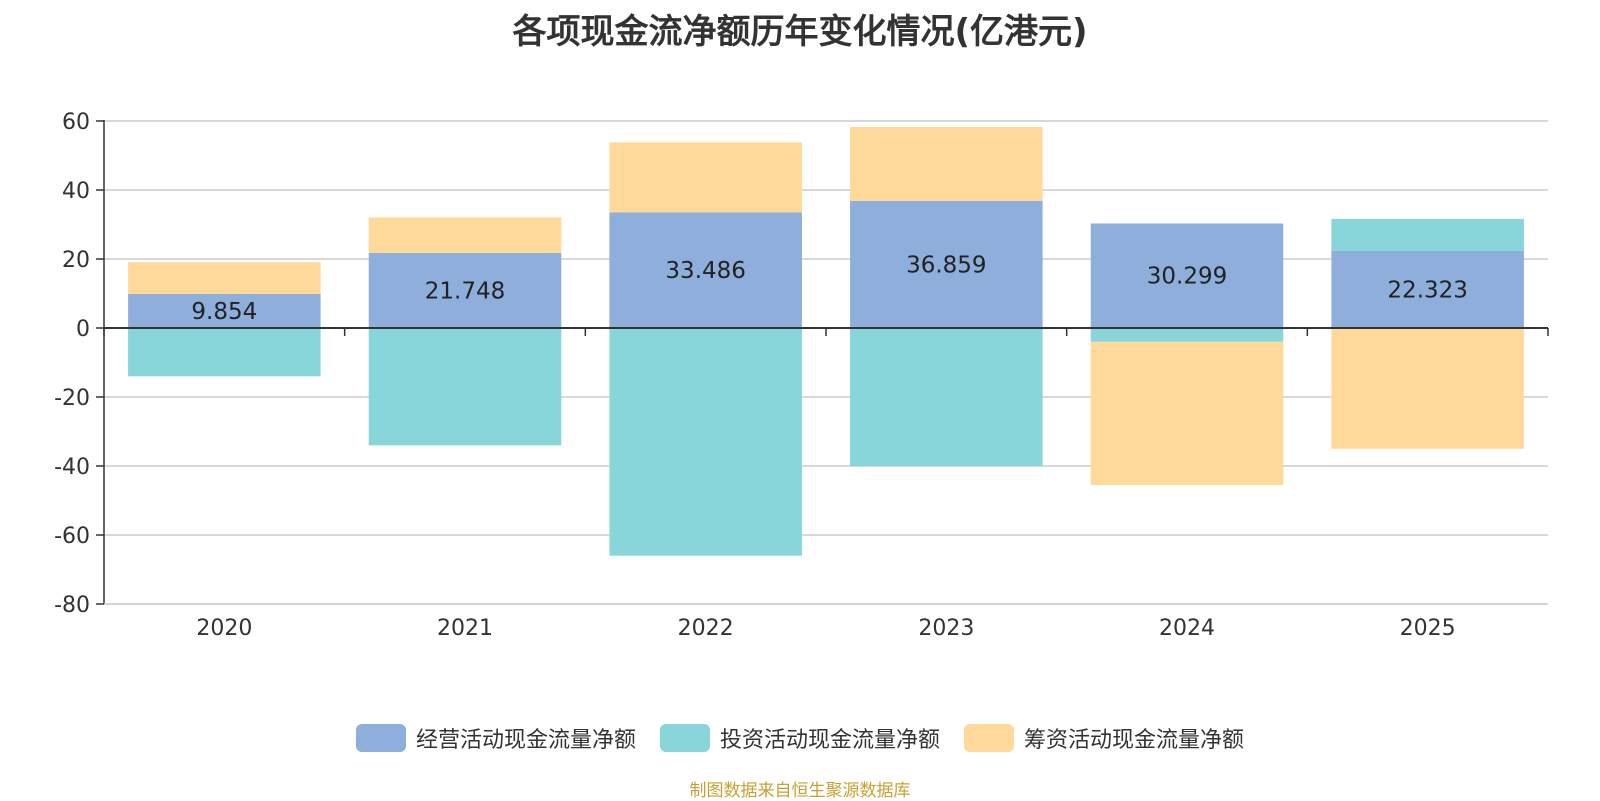 The height and width of the screenshot is (801, 1600). Describe the element at coordinates (525, 740) in the screenshot. I see `legend-label: 经营活动现金流量净额` at that location.